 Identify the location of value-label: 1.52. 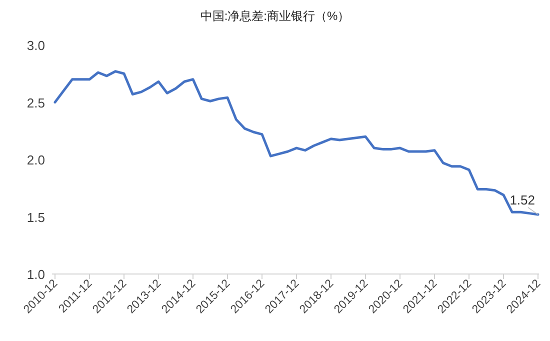
(522, 200).